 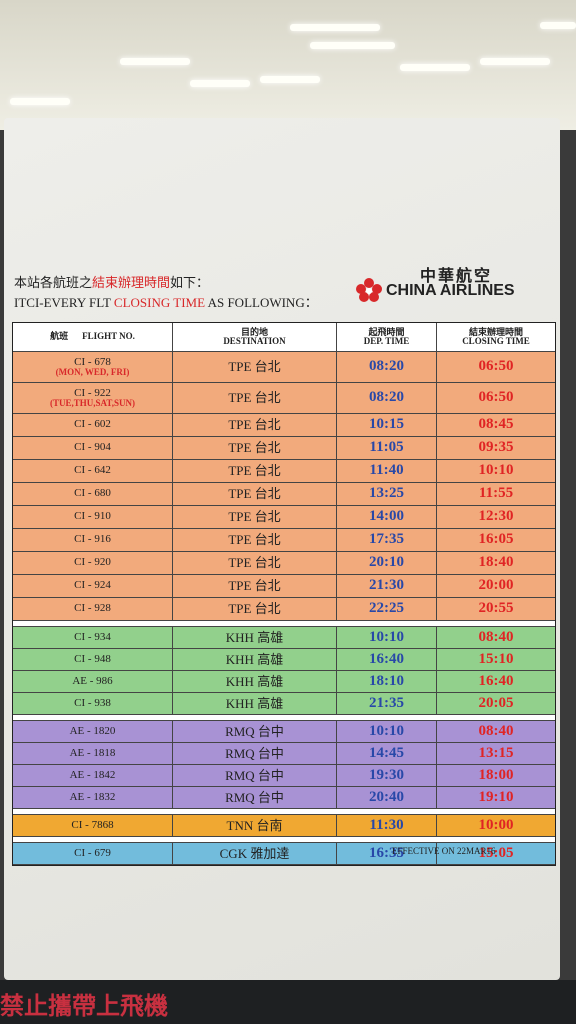 What do you see at coordinates (284, 638) in the screenshot?
I see `flight-row: CI - 934 KHH 高雄 10:10 08:40` at bounding box center [284, 638].